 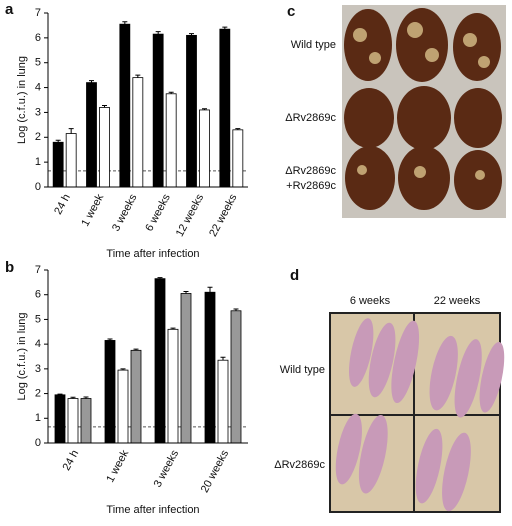 What do you see at coordinates (190, 215) in the screenshot?
I see `x-tick-label: 12 weeks` at bounding box center [190, 215].